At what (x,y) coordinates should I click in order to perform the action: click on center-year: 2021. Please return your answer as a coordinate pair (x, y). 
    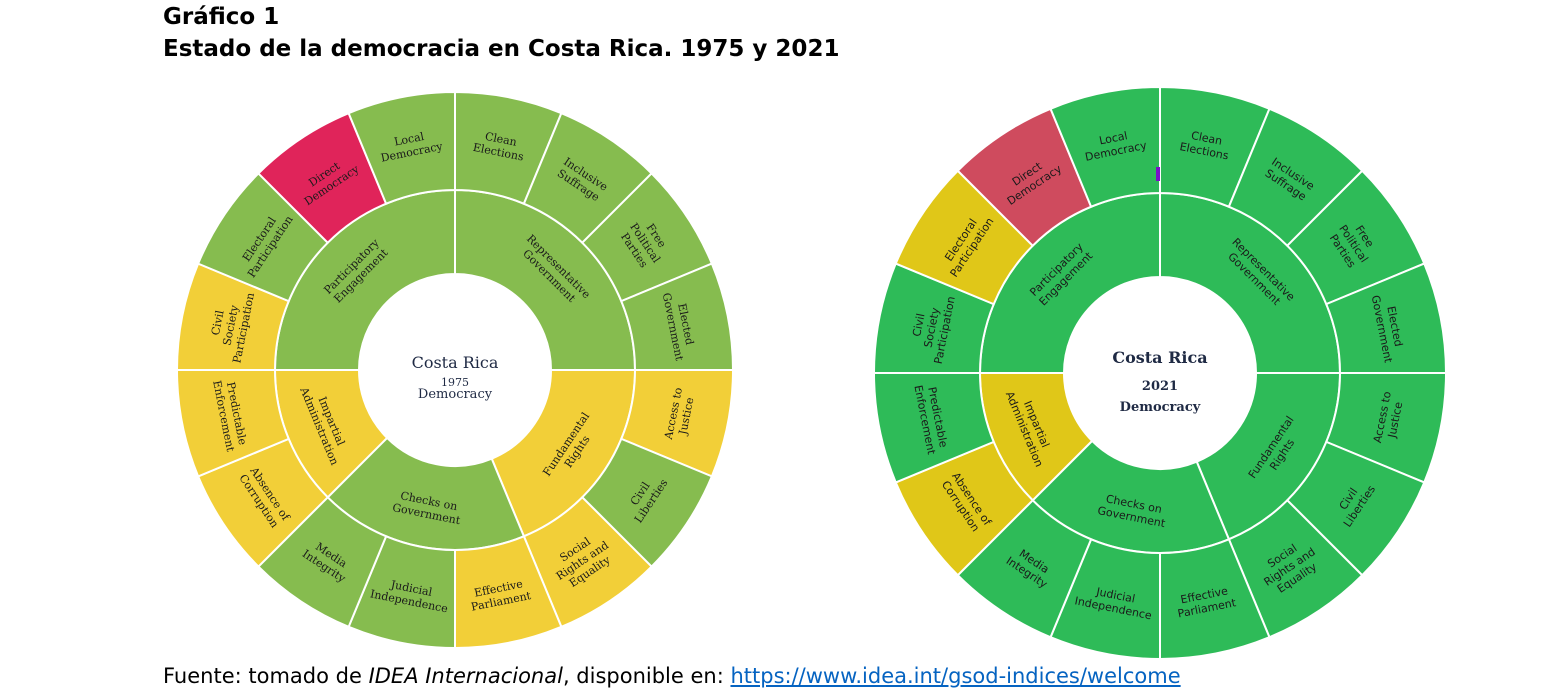
    Looking at the image, I should click on (1160, 386).